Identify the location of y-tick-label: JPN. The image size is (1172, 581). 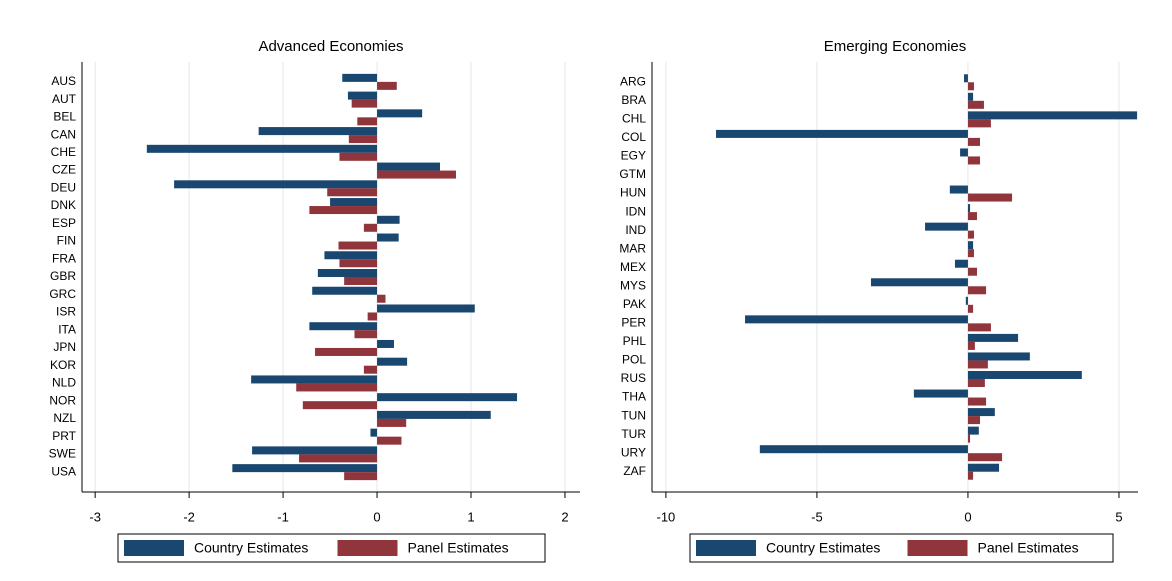
(64, 347).